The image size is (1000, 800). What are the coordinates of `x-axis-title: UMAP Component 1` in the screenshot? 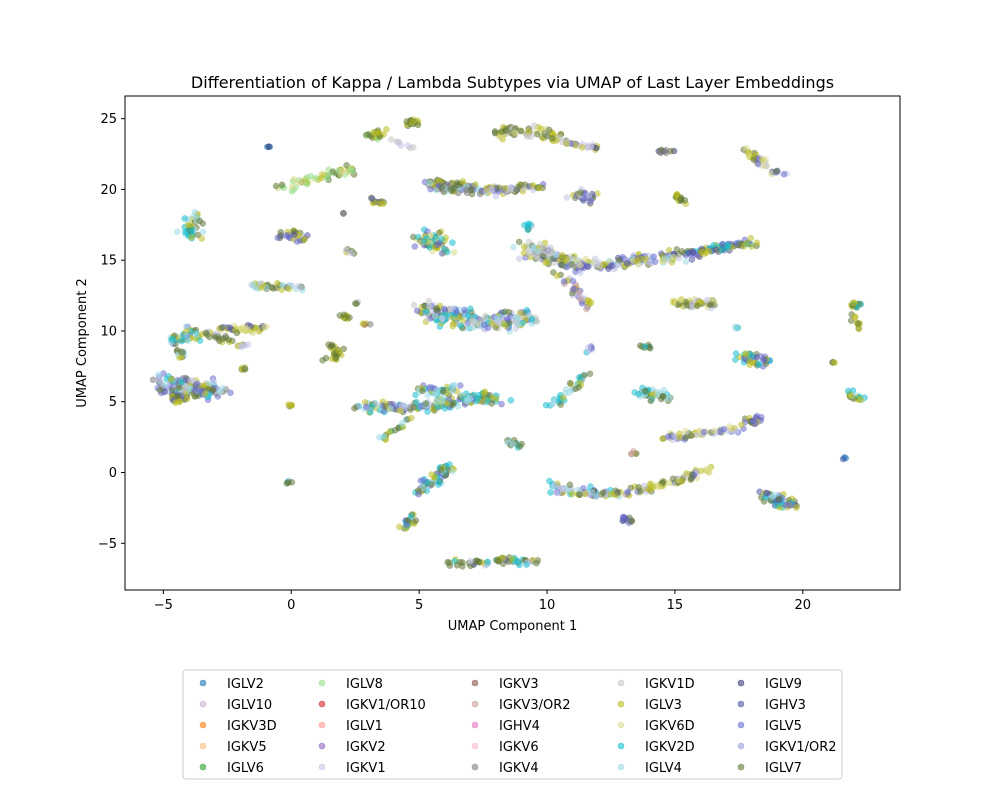 It's located at (512, 626).